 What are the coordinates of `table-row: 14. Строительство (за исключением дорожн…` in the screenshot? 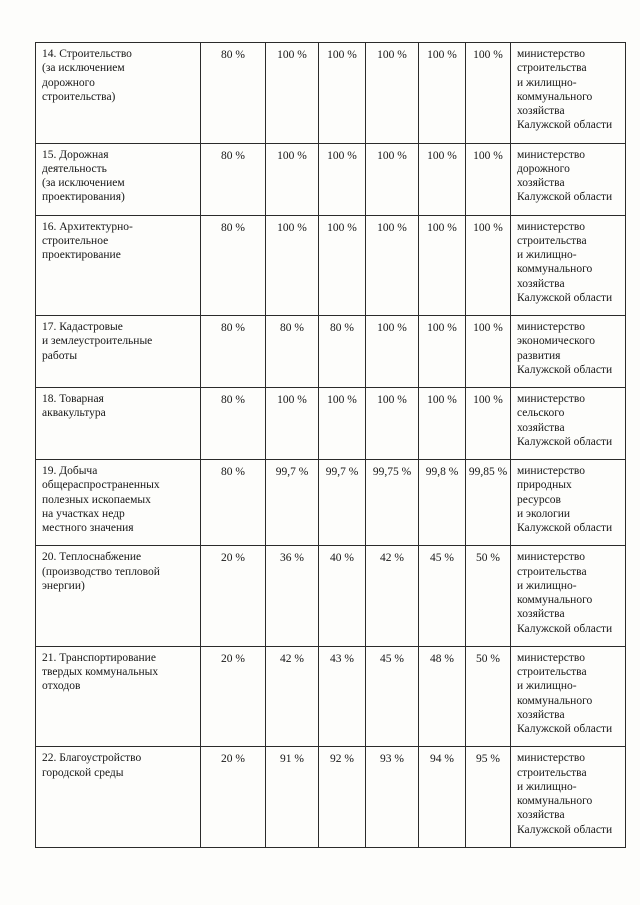 It's located at (330, 93).